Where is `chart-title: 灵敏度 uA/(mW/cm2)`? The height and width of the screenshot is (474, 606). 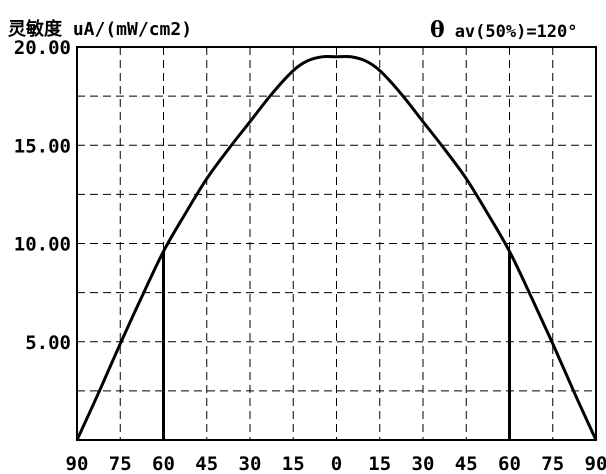 chart-title: 灵敏度 uA/(mW/cm2) is located at coordinates (100, 29).